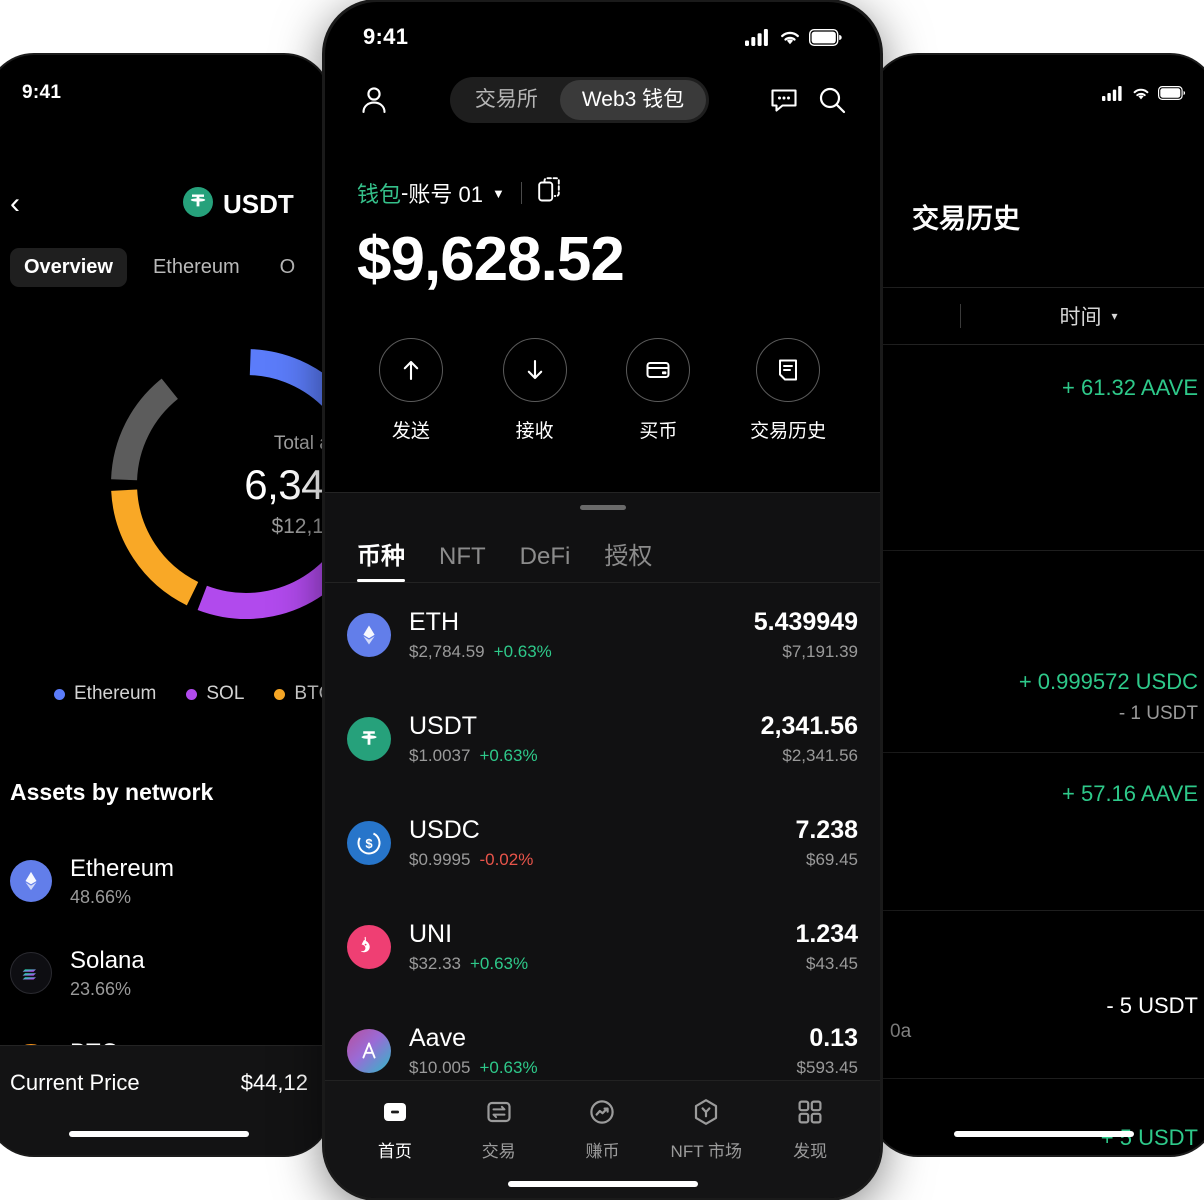 This screenshot has height=1200, width=1204. I want to click on network-name: Solana, so click(107, 960).